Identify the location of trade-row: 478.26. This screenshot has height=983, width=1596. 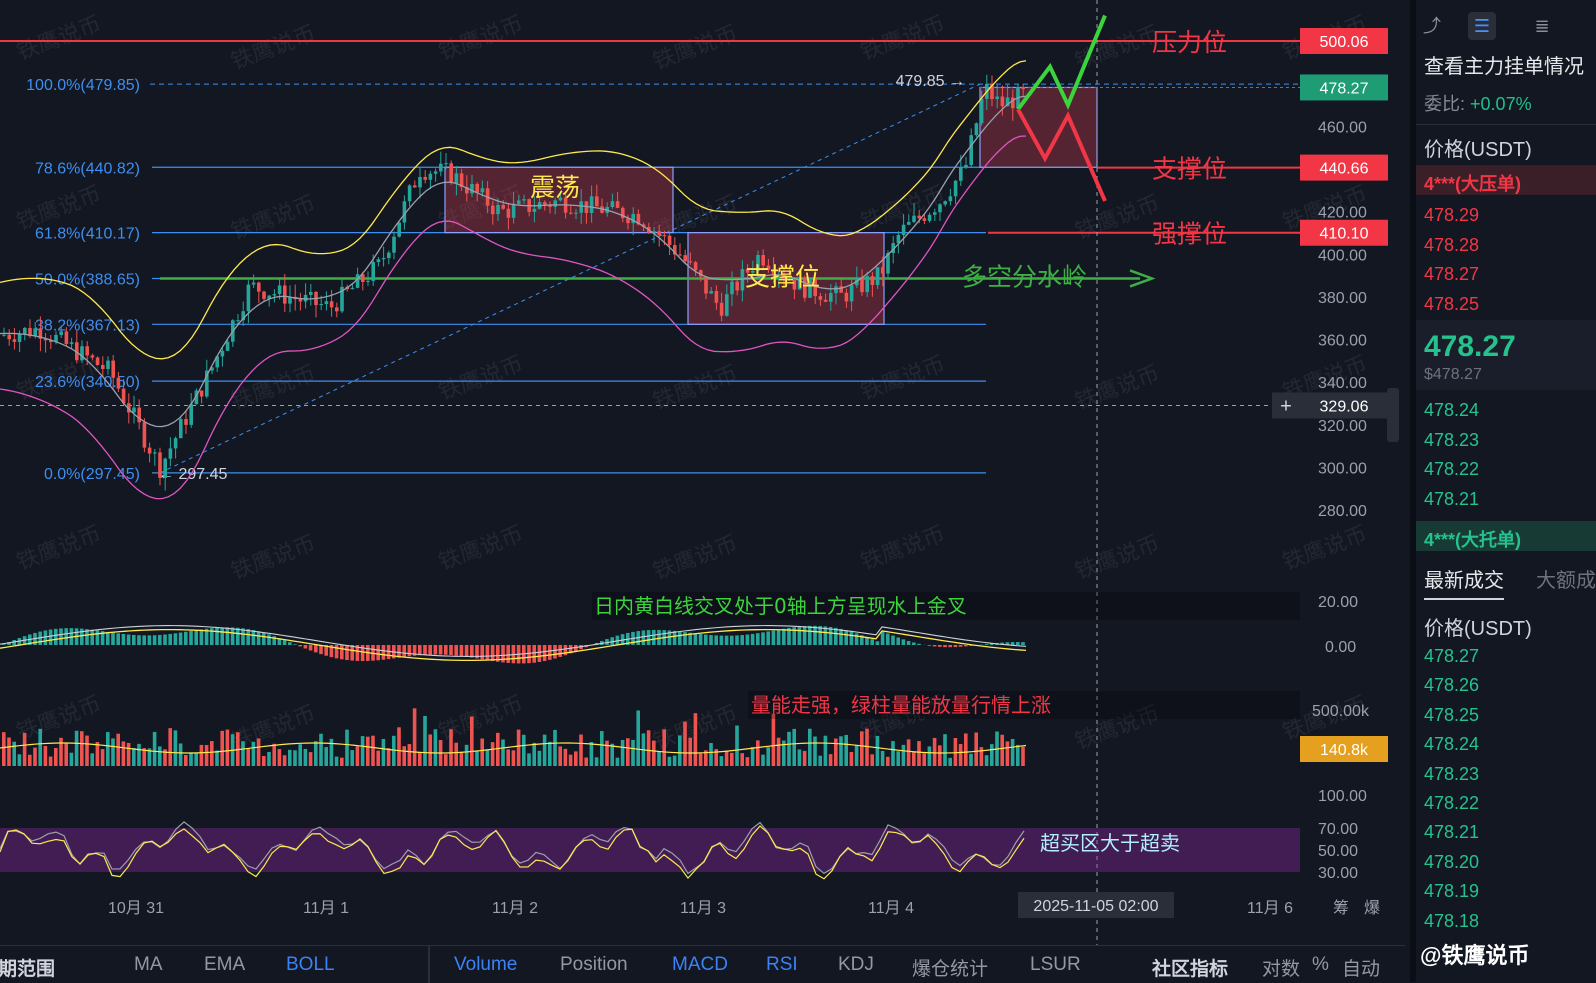
(1451, 685).